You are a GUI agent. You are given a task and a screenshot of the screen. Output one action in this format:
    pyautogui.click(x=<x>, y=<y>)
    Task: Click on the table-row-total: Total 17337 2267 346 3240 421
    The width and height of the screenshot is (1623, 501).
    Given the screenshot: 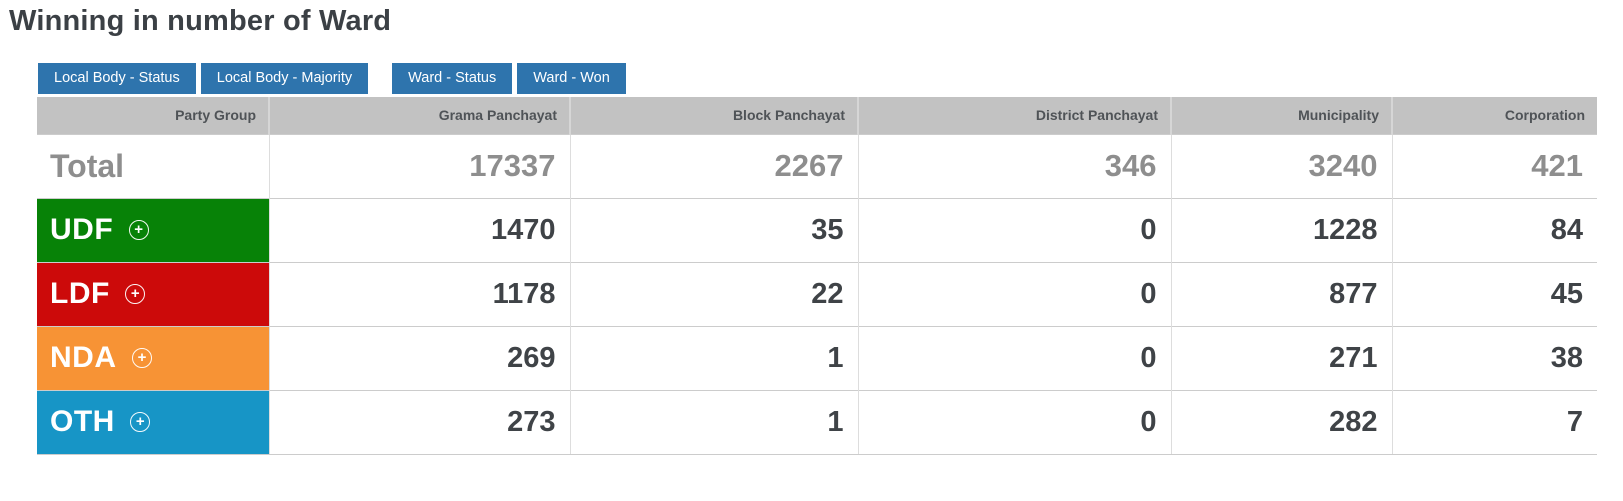 What is the action you would take?
    pyautogui.click(x=817, y=165)
    